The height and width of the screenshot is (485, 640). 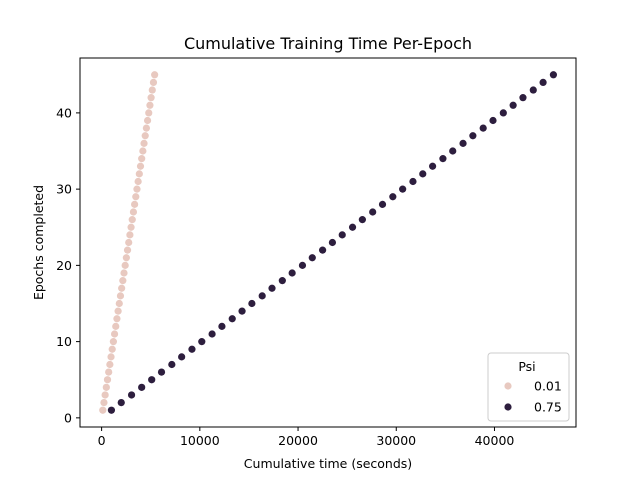 What do you see at coordinates (64, 341) in the screenshot?
I see `y-tick-label: 10` at bounding box center [64, 341].